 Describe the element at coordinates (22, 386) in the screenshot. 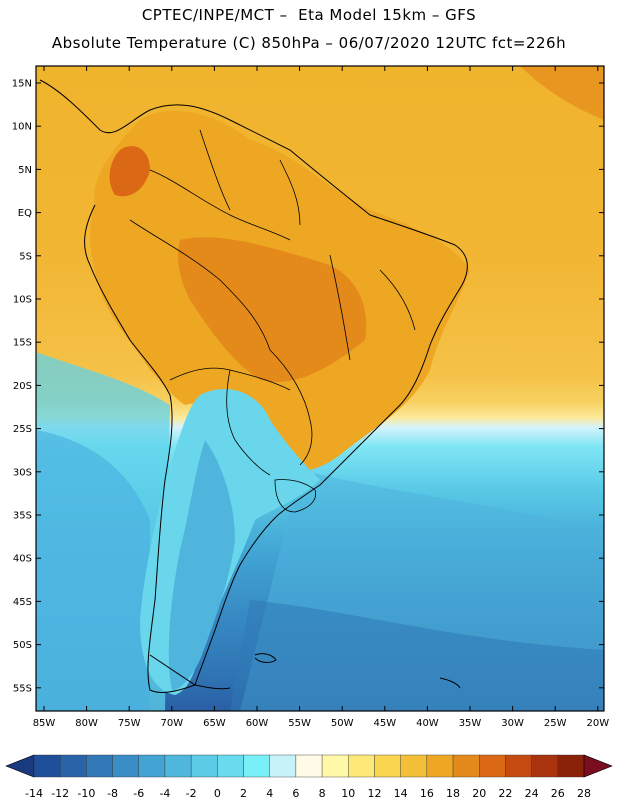

I see `lat-label-20s: 20S` at that location.